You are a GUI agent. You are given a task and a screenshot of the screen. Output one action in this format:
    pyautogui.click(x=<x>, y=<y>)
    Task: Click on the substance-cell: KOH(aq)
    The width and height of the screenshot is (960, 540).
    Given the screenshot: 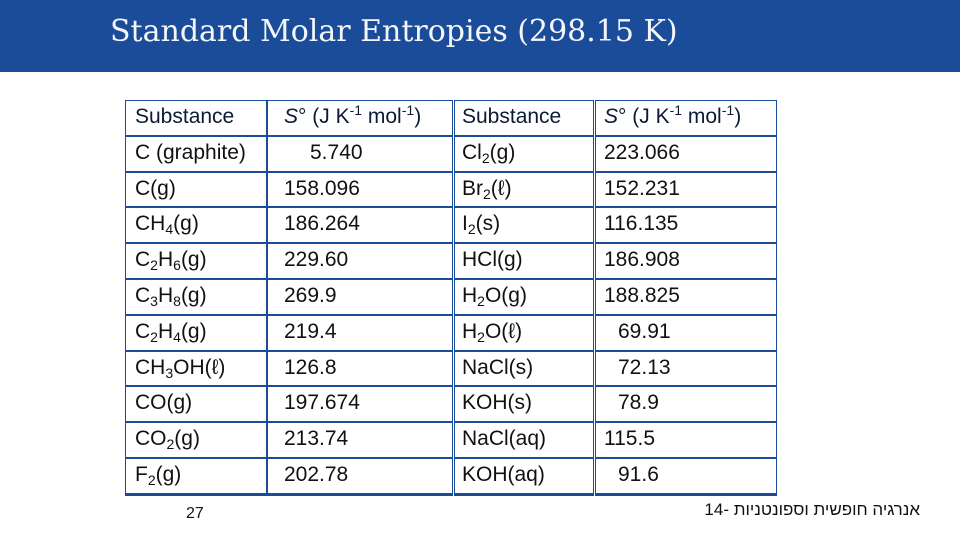 What is the action you would take?
    pyautogui.click(x=503, y=474)
    